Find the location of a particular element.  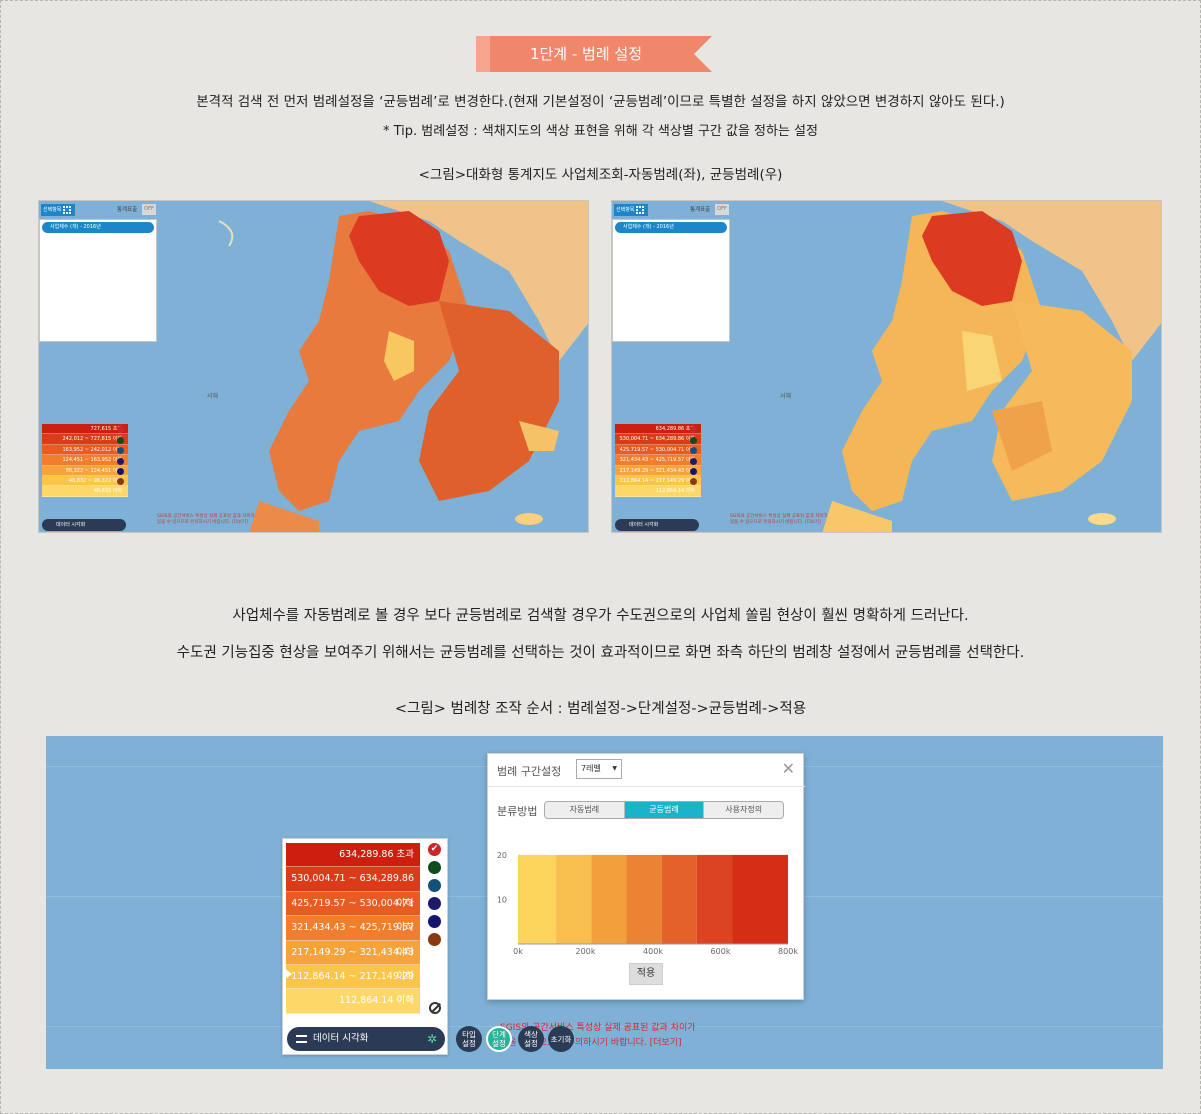

y-tick-label: 10 is located at coordinates (502, 899).